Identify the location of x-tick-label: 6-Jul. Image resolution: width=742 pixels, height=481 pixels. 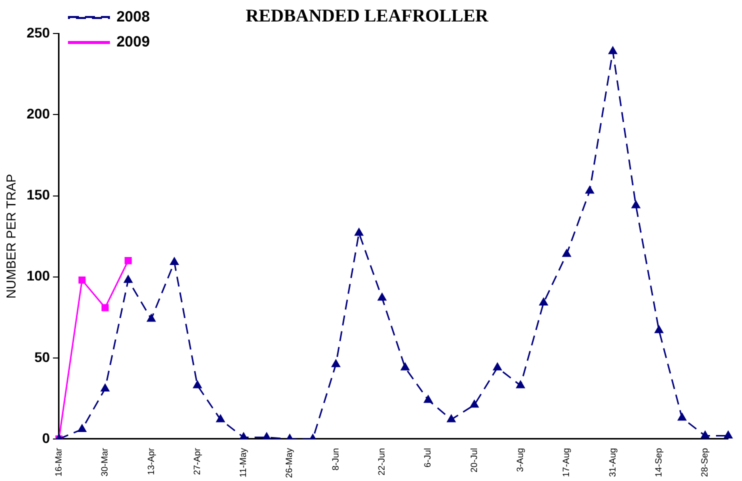
(427, 458).